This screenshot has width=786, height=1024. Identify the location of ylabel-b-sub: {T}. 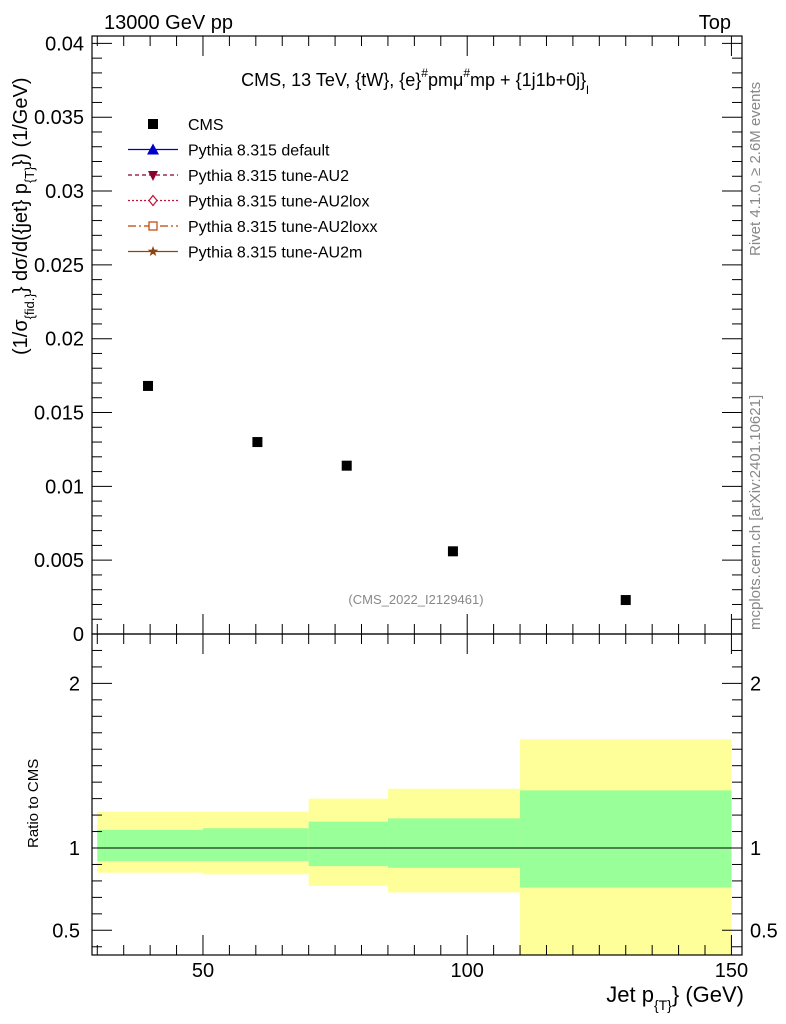
(29, 174).